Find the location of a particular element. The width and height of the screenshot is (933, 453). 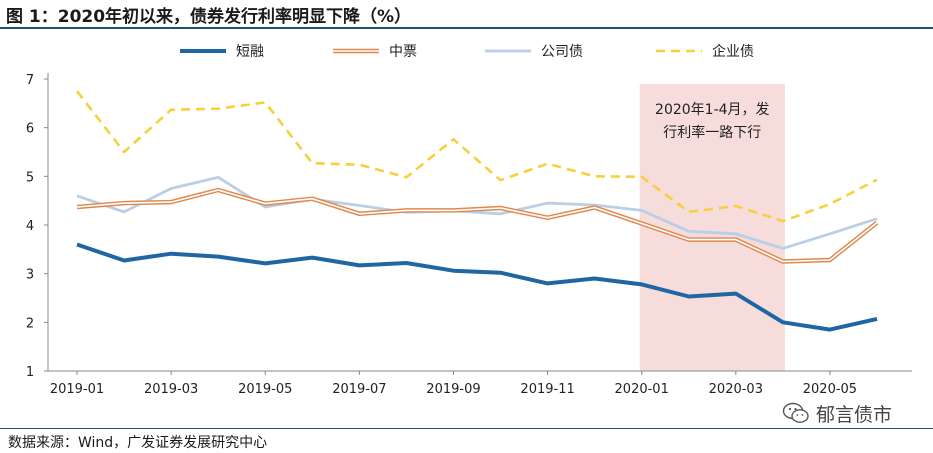

x-tick-label: 2020-01 is located at coordinates (642, 389).